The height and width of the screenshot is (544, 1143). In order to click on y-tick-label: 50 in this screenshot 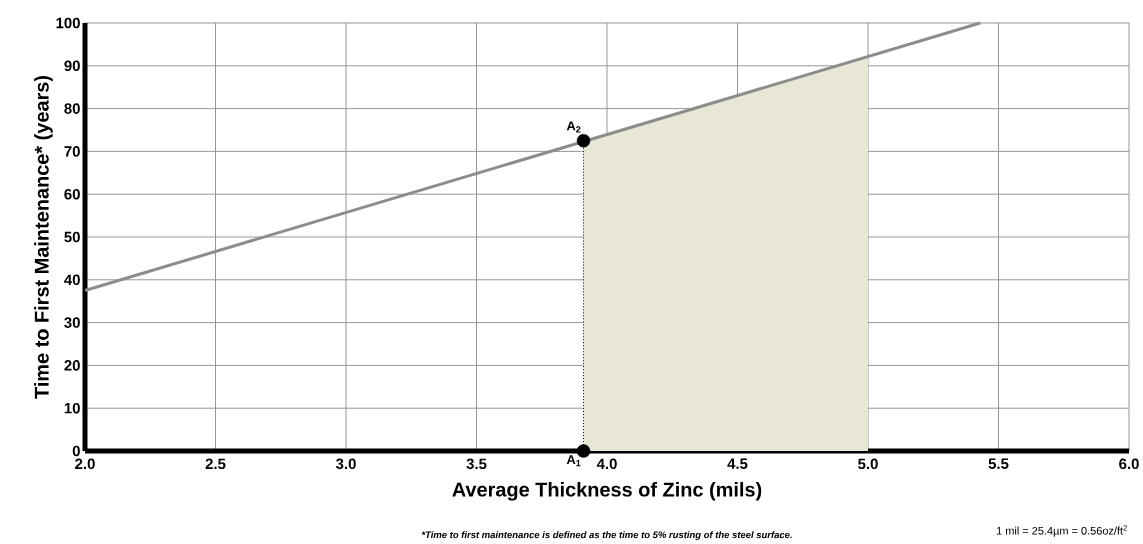, I will do `click(72, 237)`.